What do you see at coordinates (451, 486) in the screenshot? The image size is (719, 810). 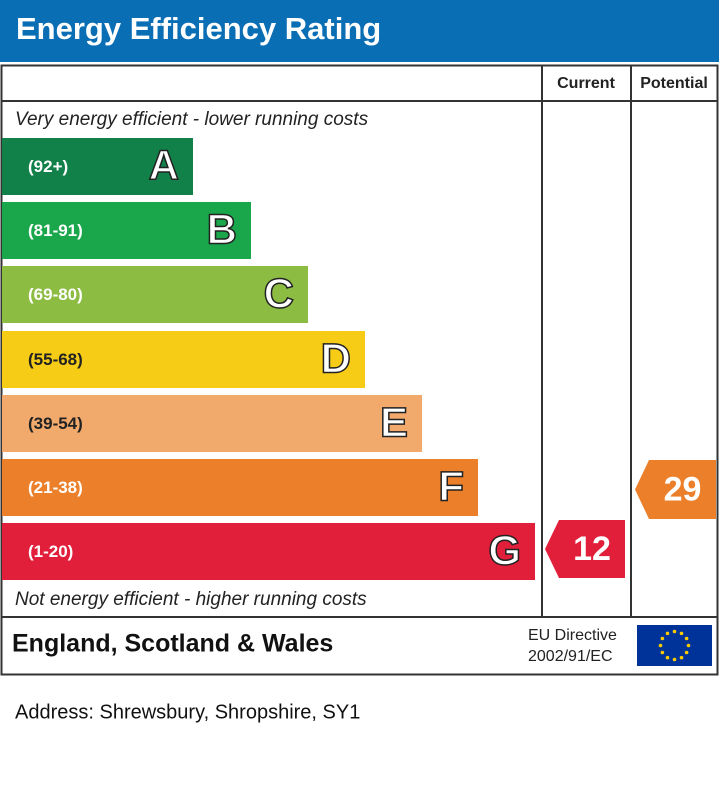 I see `band-letter: F` at bounding box center [451, 486].